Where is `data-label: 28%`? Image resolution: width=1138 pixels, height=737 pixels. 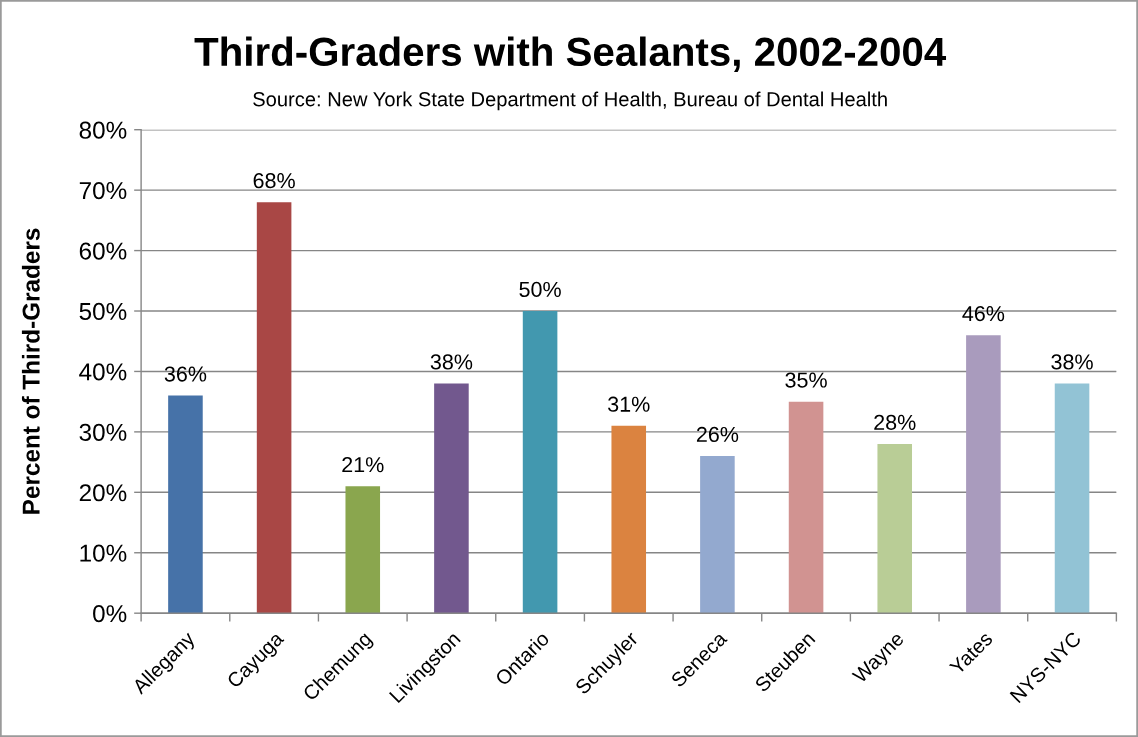 data-label: 28% is located at coordinates (895, 422).